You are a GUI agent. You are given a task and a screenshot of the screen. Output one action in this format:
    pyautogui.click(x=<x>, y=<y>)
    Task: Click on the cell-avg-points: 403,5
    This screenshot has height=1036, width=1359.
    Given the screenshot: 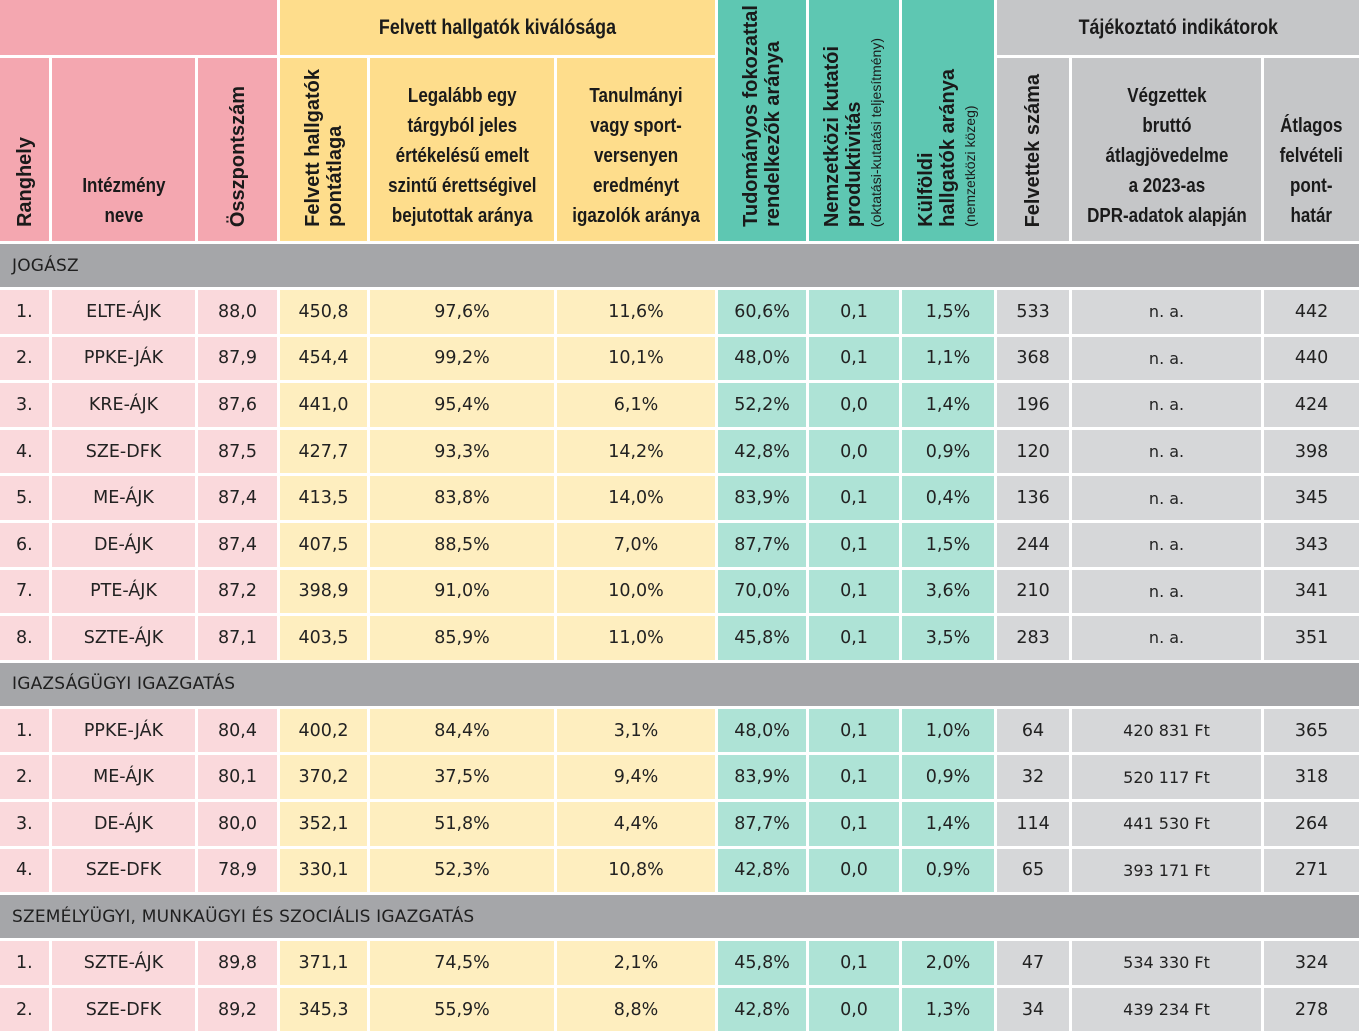 What is the action you would take?
    pyautogui.click(x=325, y=639)
    